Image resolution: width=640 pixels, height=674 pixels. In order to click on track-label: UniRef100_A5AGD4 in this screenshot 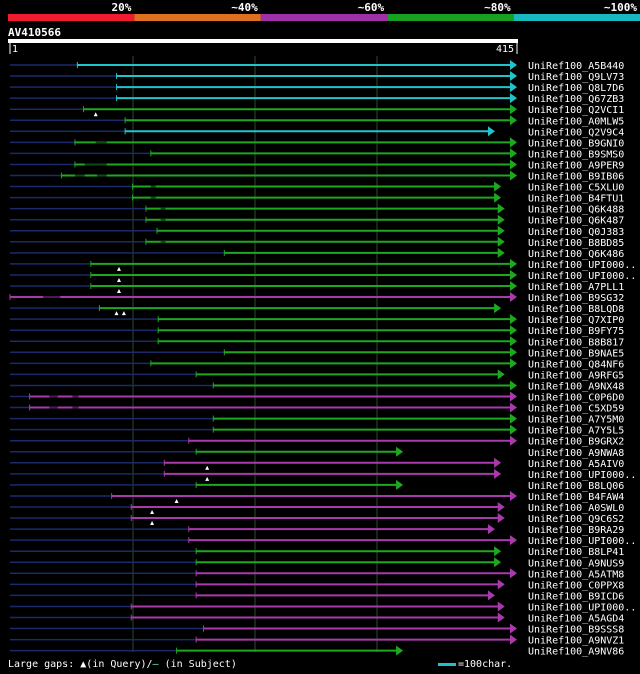, I will do `click(576, 619)`.